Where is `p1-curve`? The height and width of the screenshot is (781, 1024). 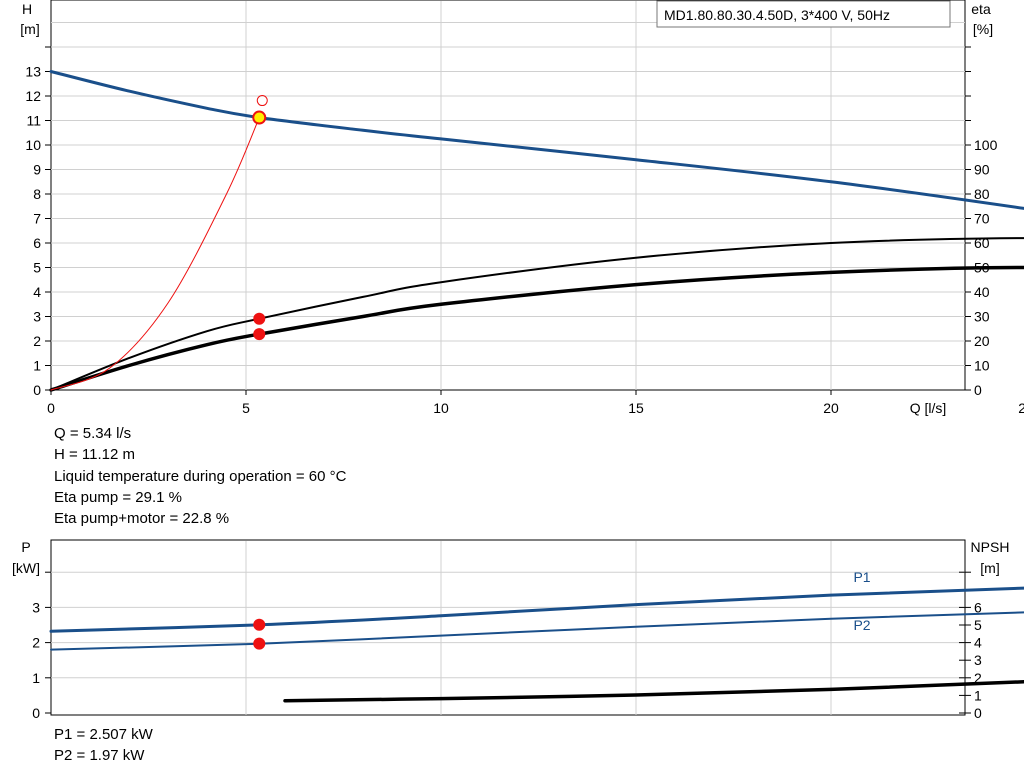 p1-curve is located at coordinates (536, 609).